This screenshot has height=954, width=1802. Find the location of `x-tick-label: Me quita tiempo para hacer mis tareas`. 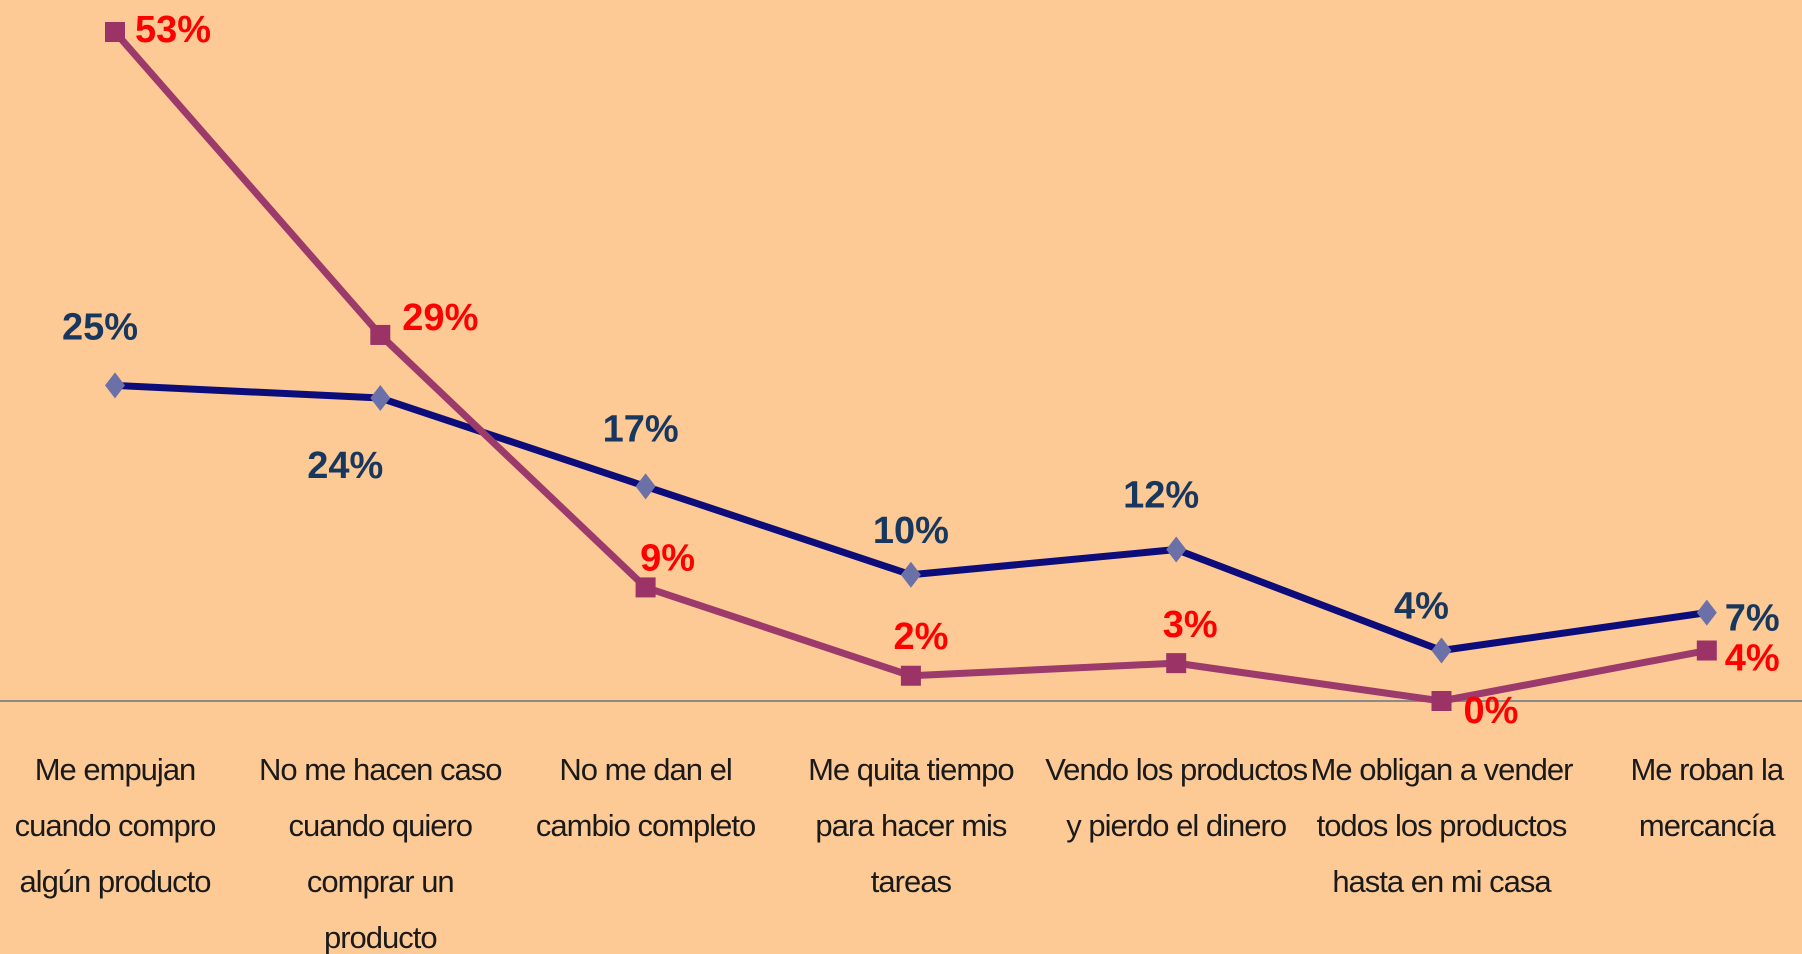

x-tick-label: Me quita tiempo para hacer mis tareas is located at coordinates (911, 825).